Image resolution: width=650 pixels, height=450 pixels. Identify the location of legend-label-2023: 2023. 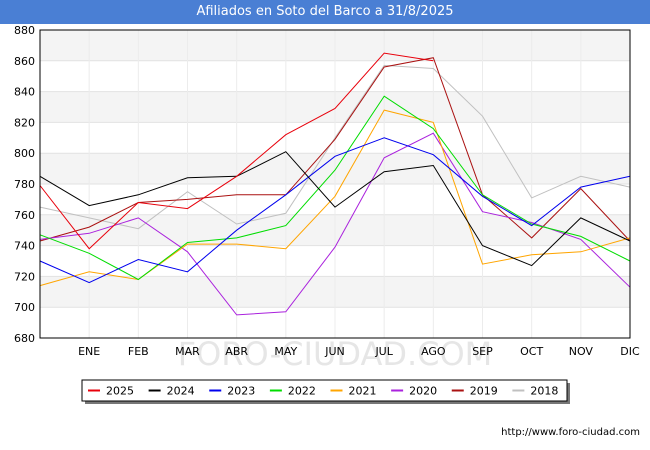
(241, 391).